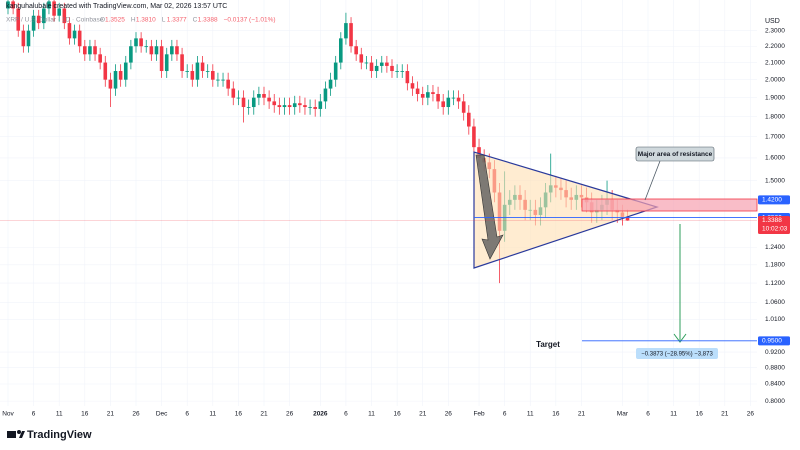 This screenshot has width=800, height=450. What do you see at coordinates (775, 30) in the screenshot?
I see `y-tick-label: 2.3000` at bounding box center [775, 30].